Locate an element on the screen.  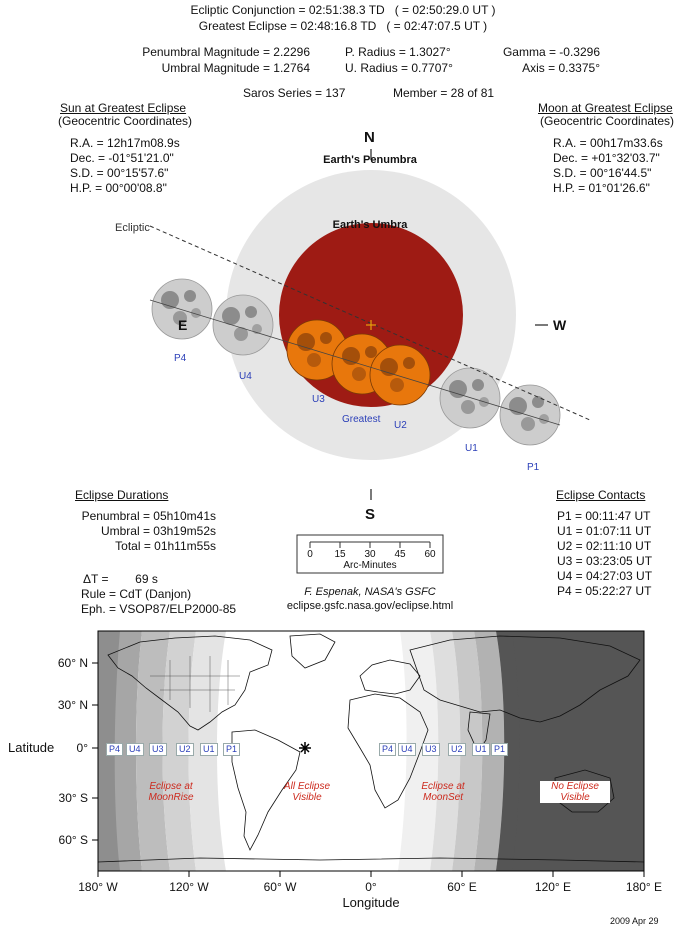
contact-label-u2: U2 is located at coordinates (400, 425).